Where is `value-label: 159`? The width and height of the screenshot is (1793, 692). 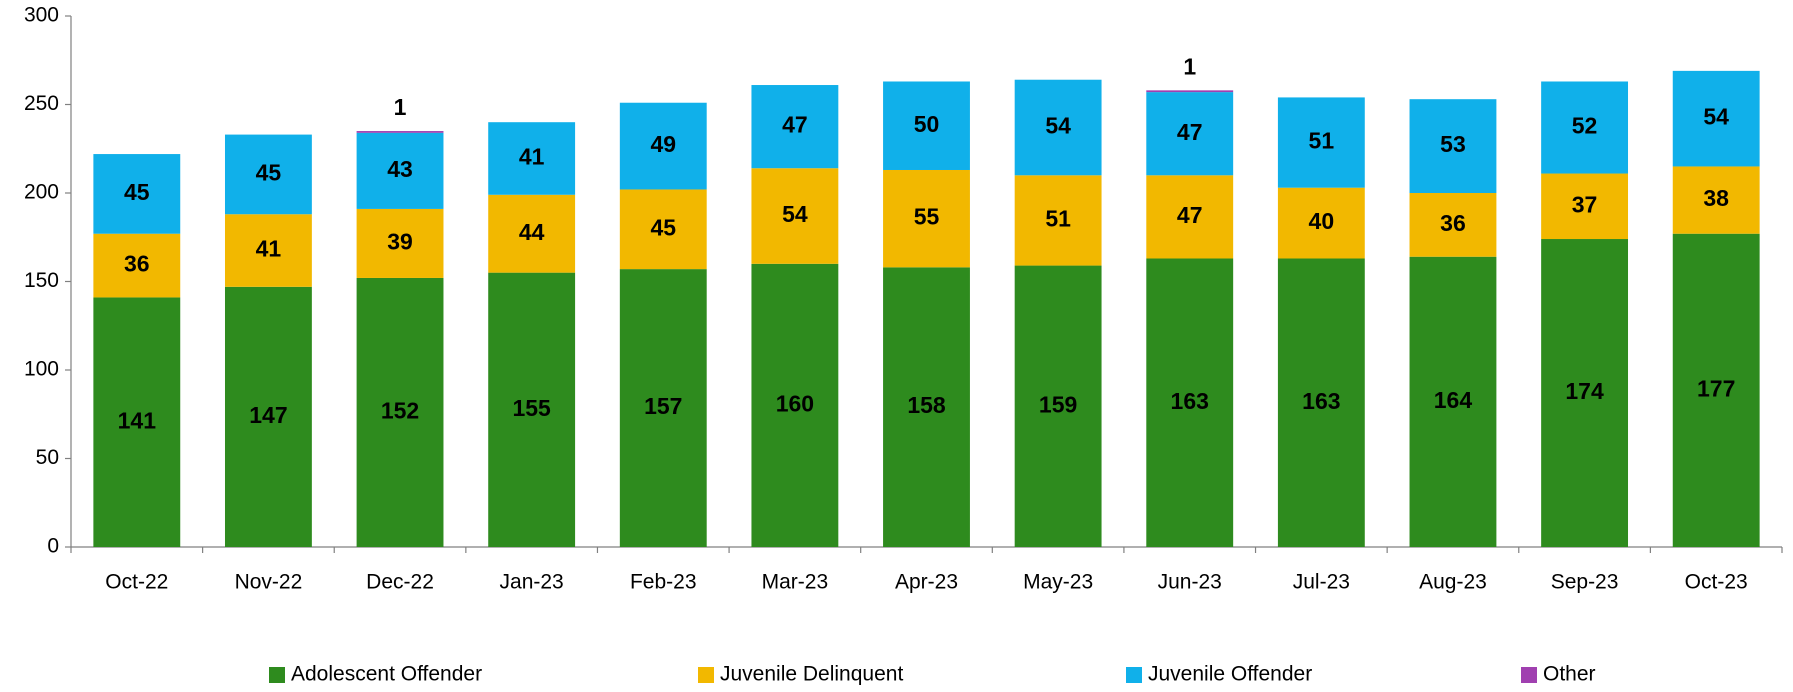
value-label: 159 is located at coordinates (1058, 404).